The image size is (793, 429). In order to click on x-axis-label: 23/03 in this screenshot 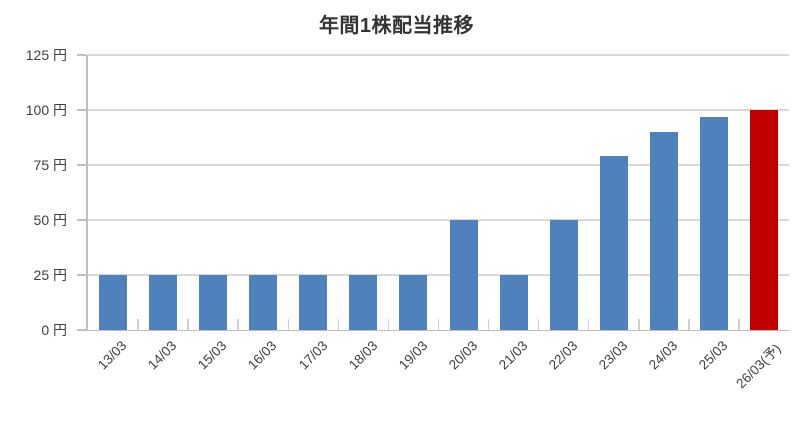, I will do `click(613, 355)`.